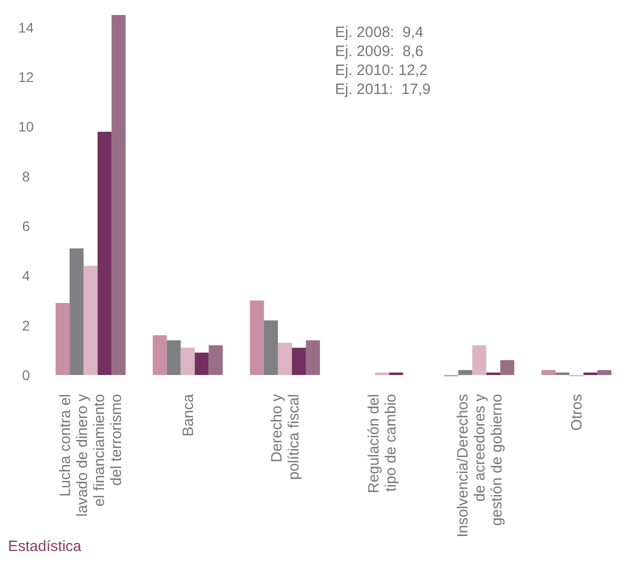 This screenshot has width=633, height=565. I want to click on x-tick-label: Banca, so click(188, 415).